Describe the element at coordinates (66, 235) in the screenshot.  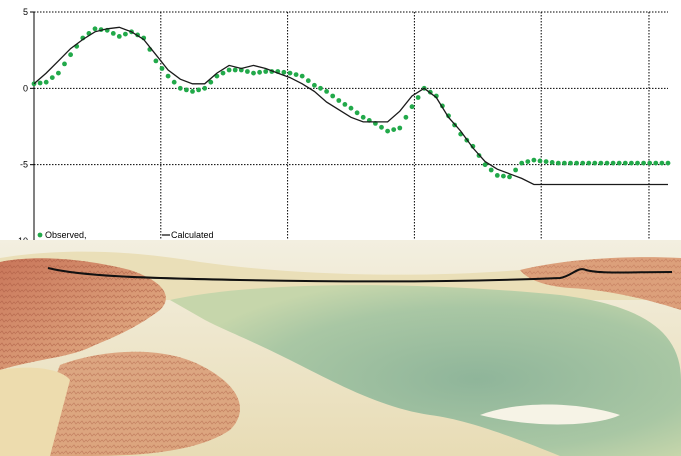
I see `legend-observed-label: Observed,` at that location.